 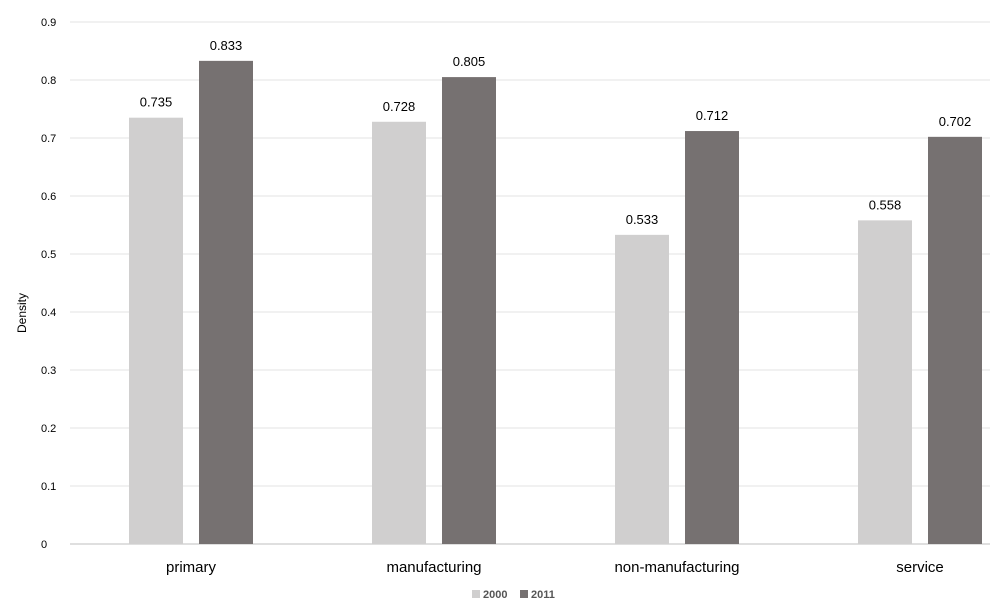 What do you see at coordinates (48, 487) in the screenshot?
I see `y-tick-label: 0.1` at bounding box center [48, 487].